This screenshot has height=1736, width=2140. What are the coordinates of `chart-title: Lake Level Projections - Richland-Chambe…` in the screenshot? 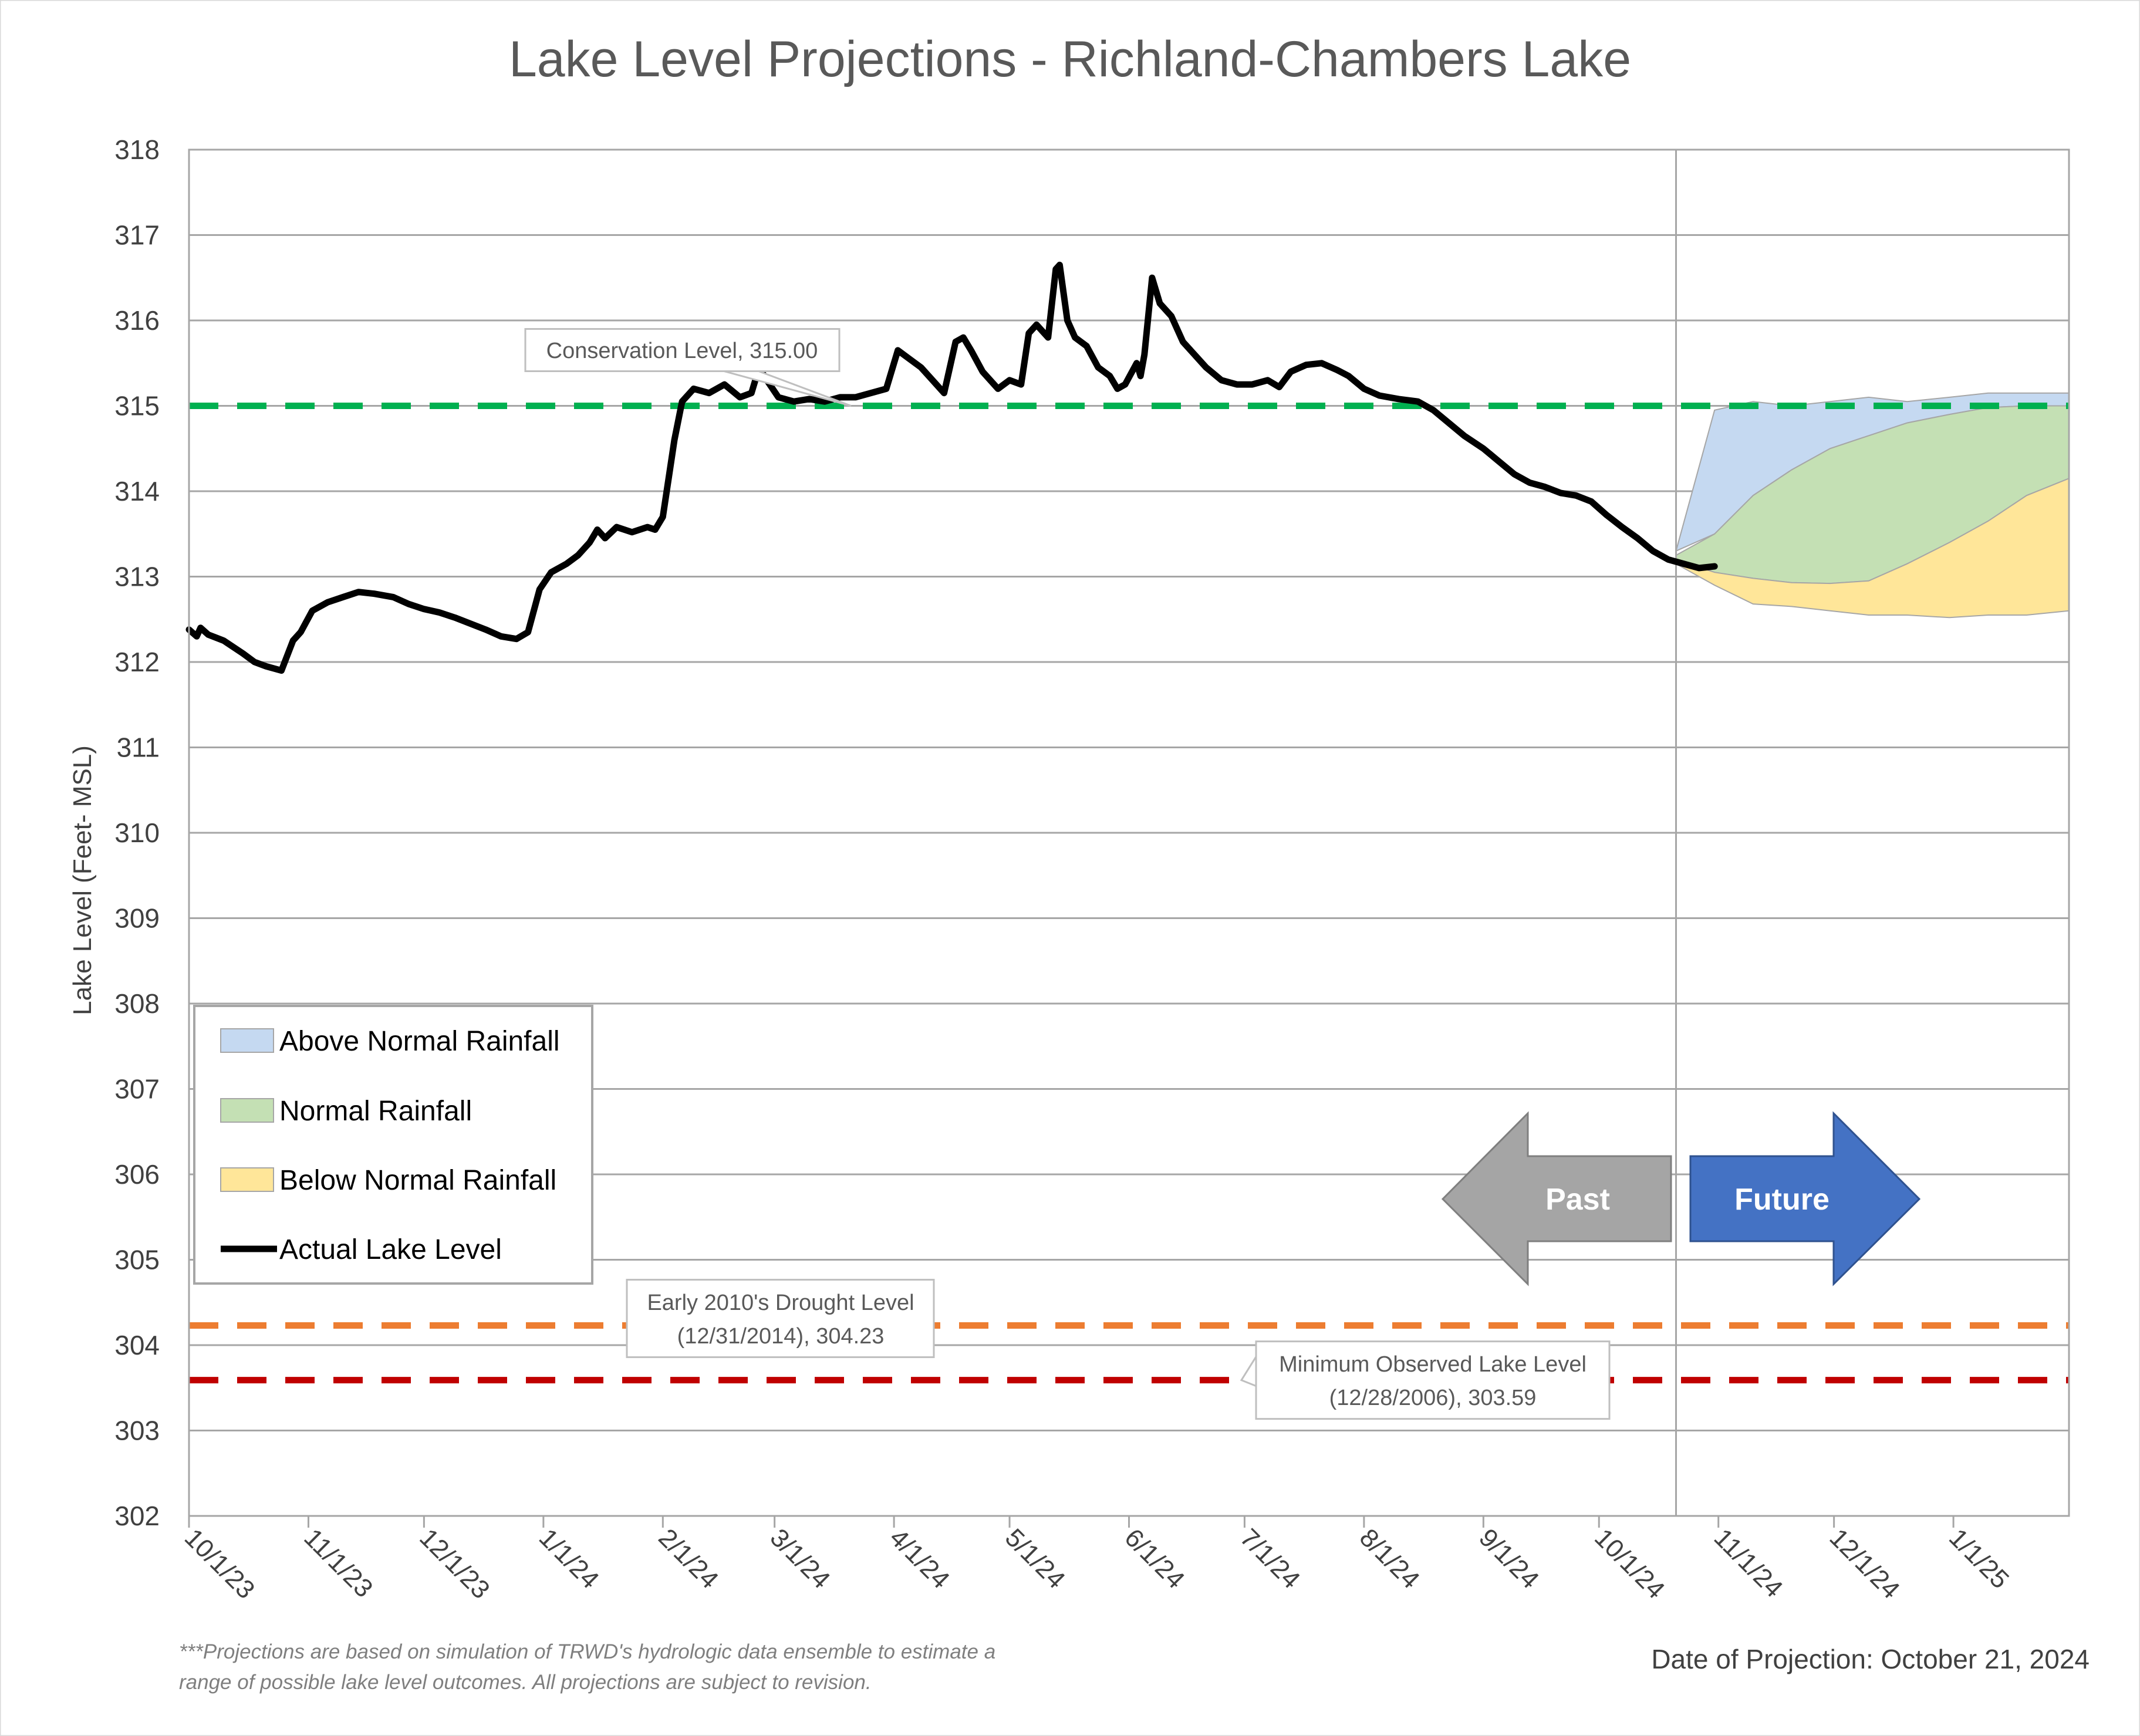 It's located at (1070, 59).